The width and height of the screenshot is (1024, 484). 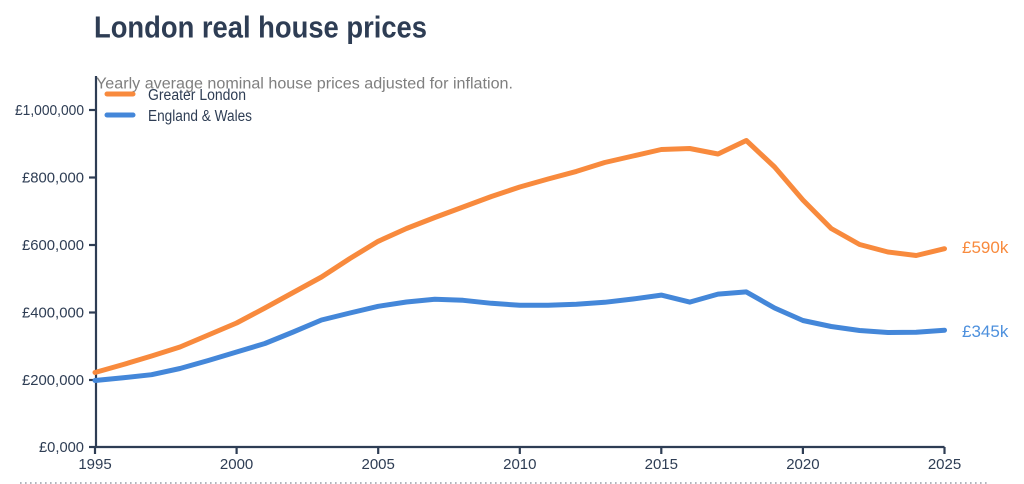 What do you see at coordinates (236, 464) in the screenshot?
I see `svg-text: 2000` at bounding box center [236, 464].